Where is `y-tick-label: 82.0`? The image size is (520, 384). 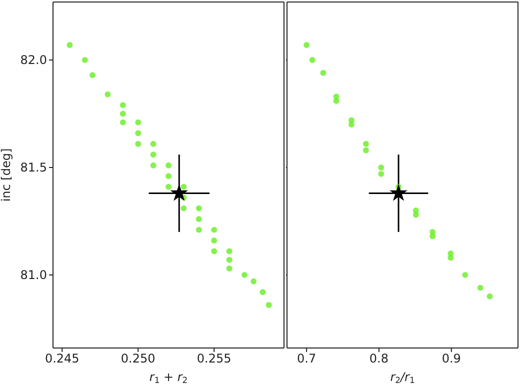
y-tick-label: 82.0 is located at coordinates (33, 60).